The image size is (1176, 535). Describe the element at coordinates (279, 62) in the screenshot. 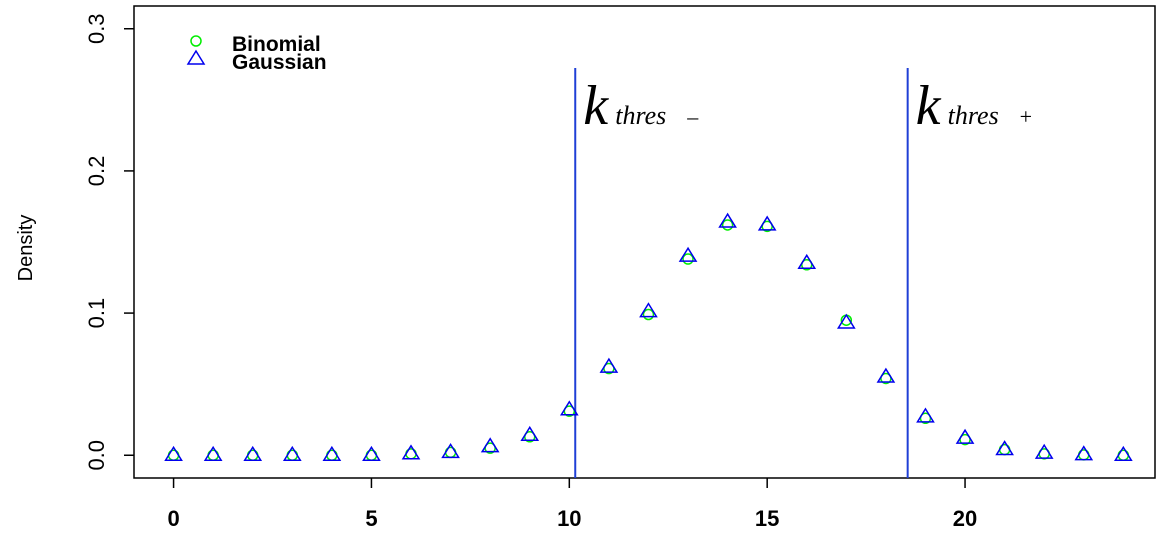

I see `legend-label-gaussian: Gaussian` at that location.